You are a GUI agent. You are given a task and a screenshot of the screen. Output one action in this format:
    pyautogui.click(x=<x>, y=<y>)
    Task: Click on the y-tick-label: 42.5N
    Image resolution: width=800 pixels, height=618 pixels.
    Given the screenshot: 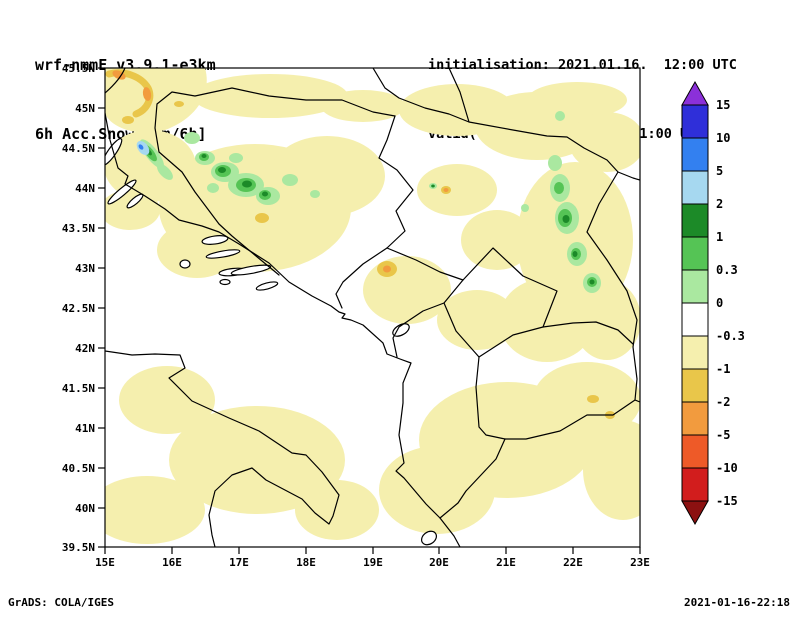 What is the action you would take?
    pyautogui.click(x=78, y=308)
    